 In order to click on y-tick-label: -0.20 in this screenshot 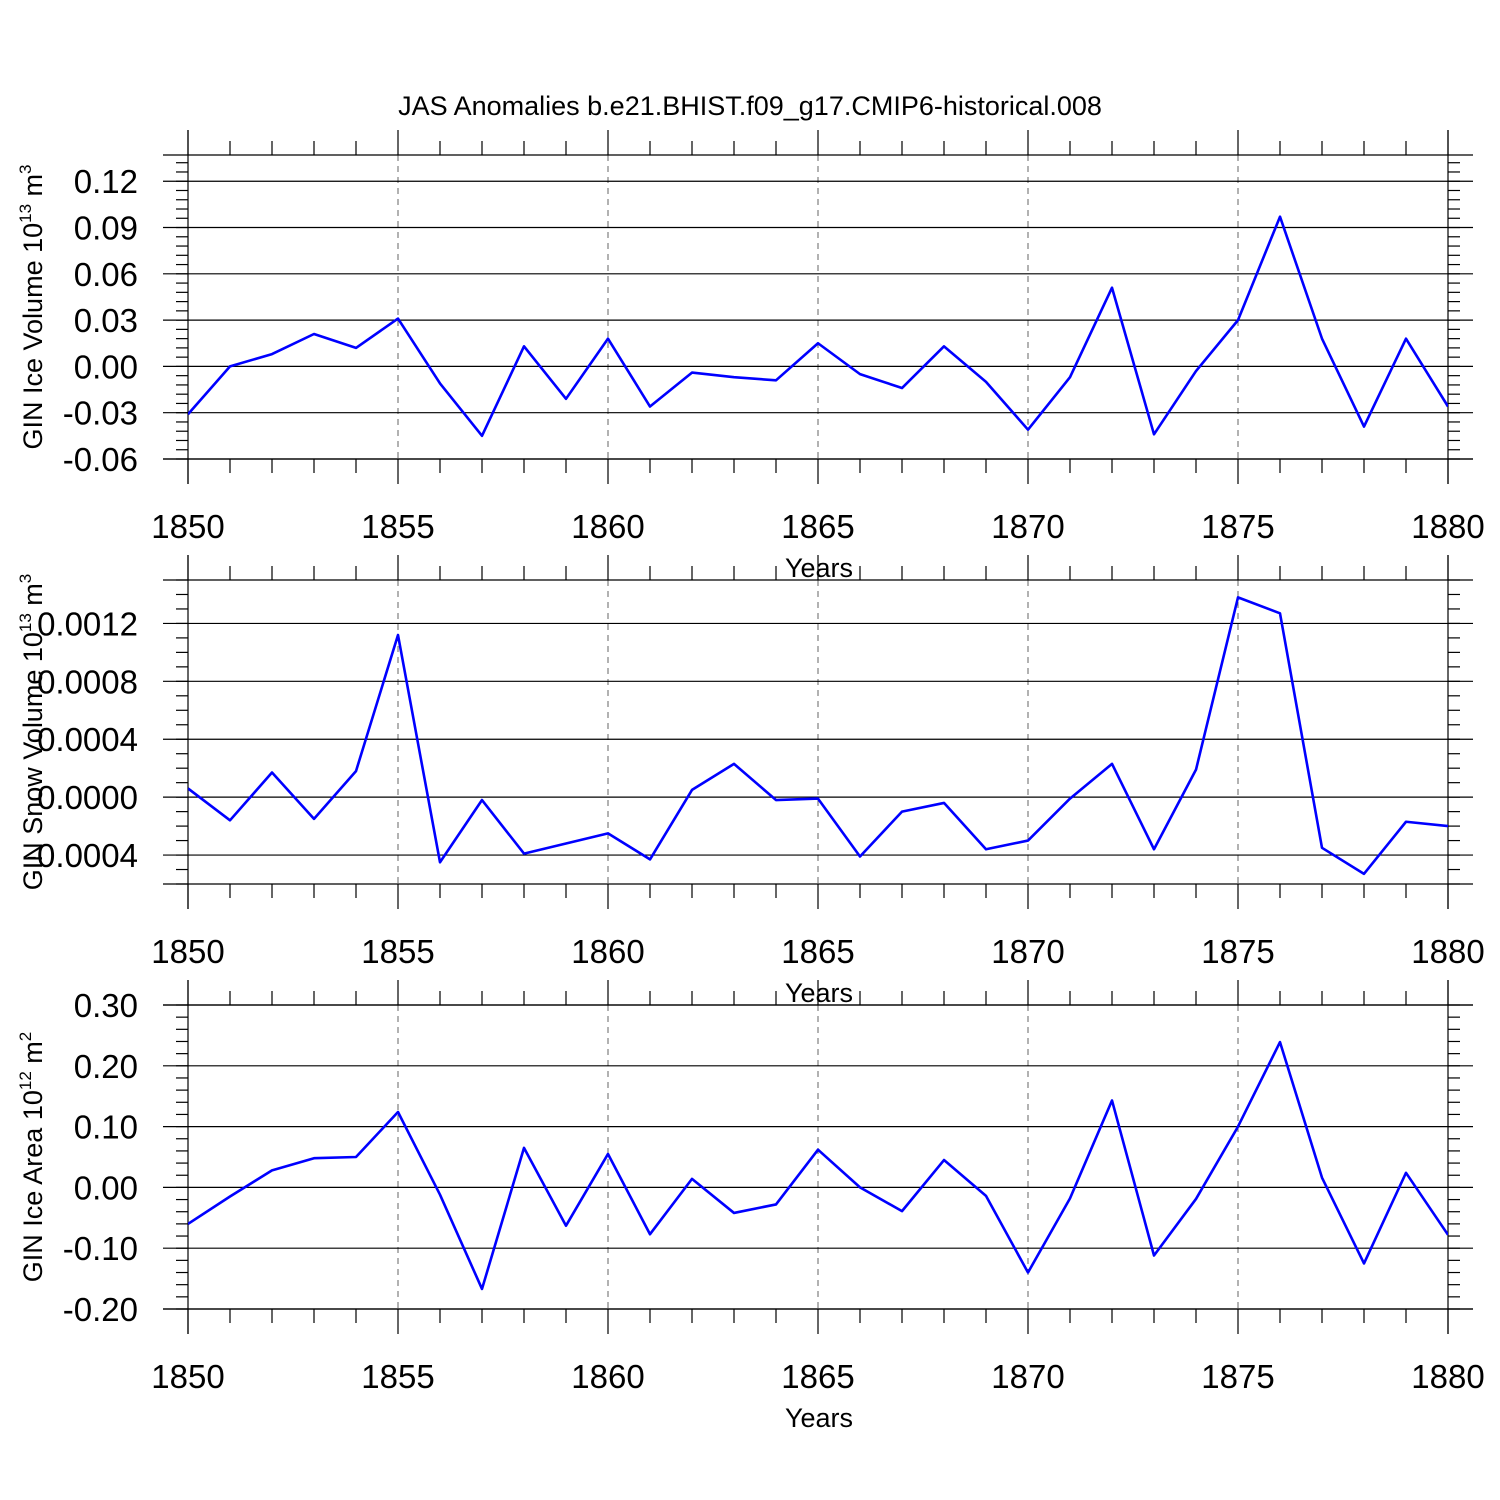, I will do `click(100, 1309)`.